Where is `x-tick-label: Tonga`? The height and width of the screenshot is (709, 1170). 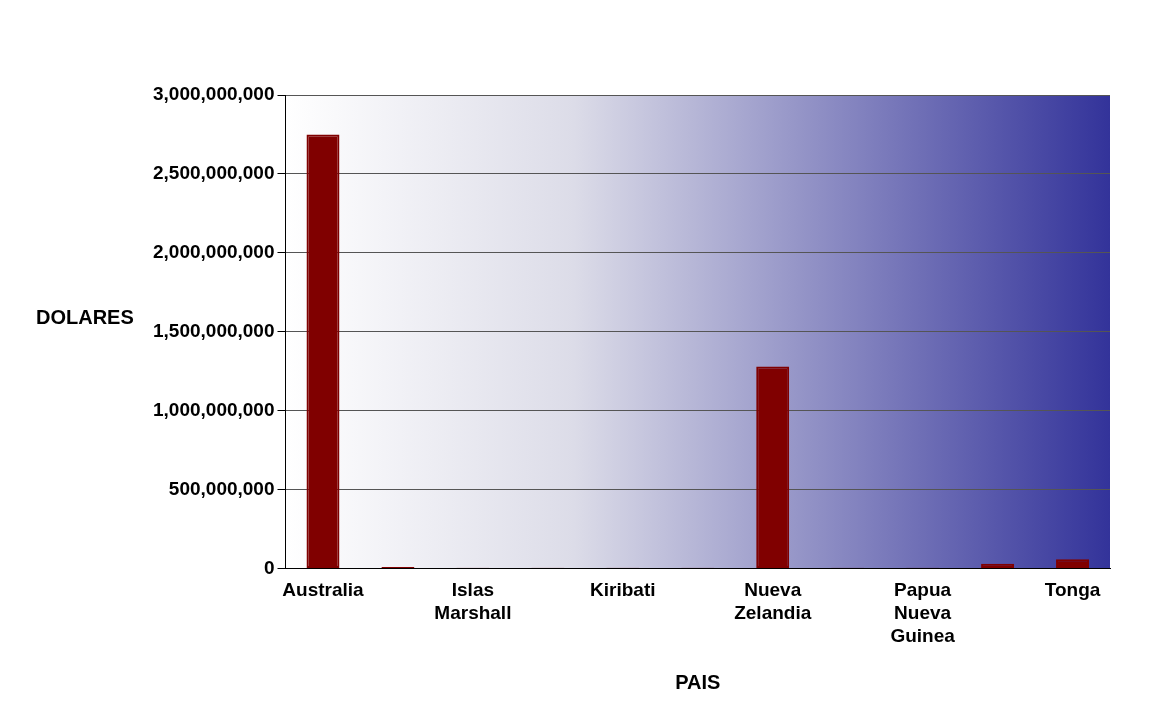
x-tick-label: Tonga is located at coordinates (1072, 590).